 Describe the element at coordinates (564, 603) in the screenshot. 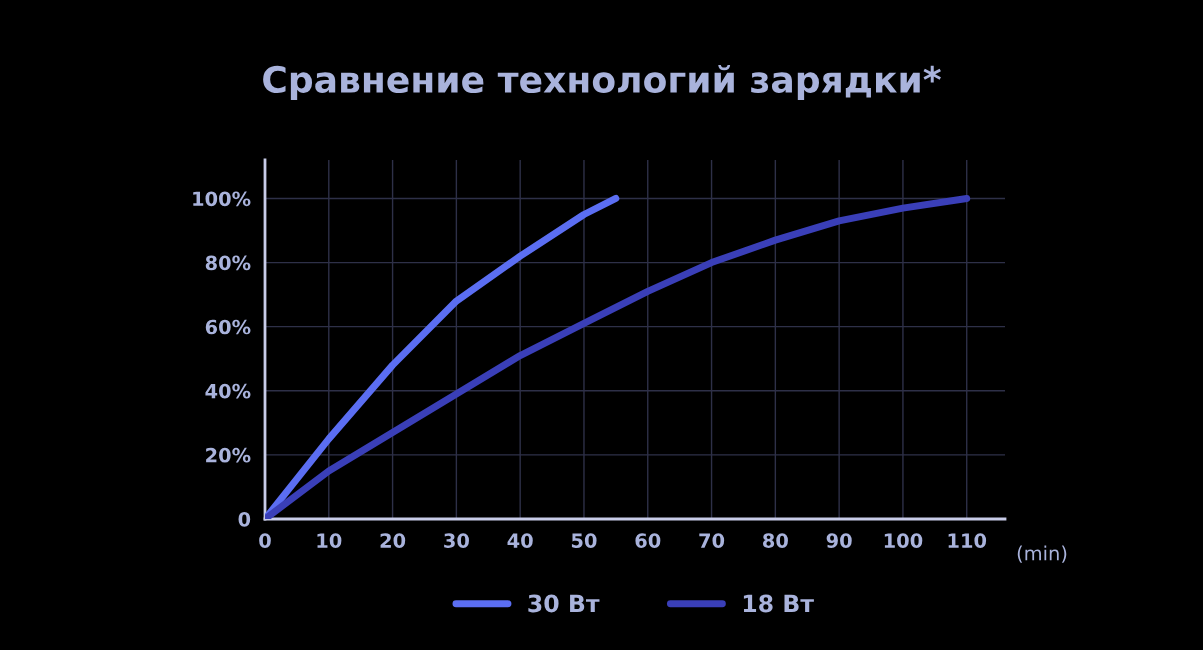

I see `legend-label: 30 Вт` at that location.